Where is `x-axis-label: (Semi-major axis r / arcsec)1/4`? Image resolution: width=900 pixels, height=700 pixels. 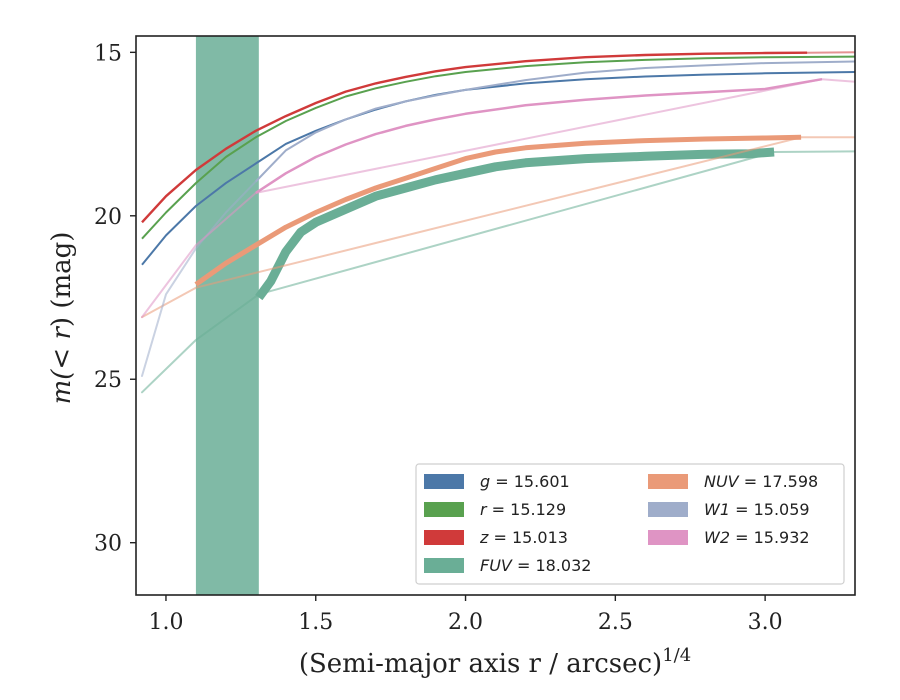
x-axis-label: (Semi-major axis r / arcsec)1/4 is located at coordinates (495, 662).